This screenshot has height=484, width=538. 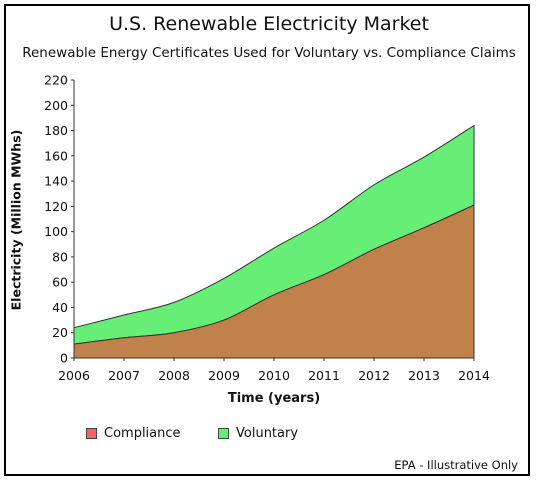 What do you see at coordinates (56, 219) in the screenshot?
I see `y-tick-labels: 0 20 40 60 80 100 120 140 160 180 200 220` at bounding box center [56, 219].